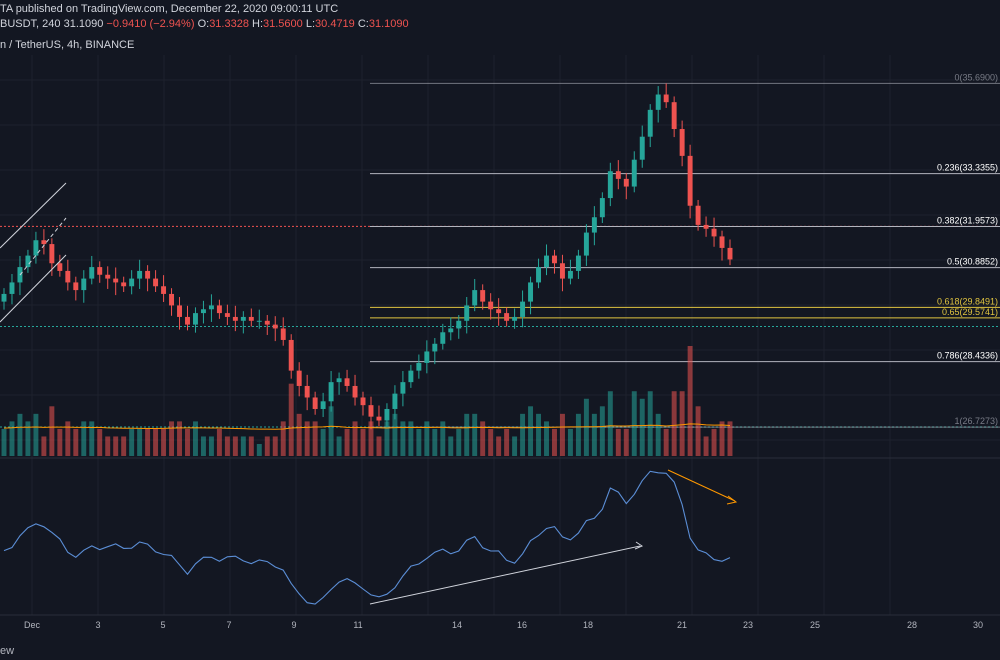  Describe the element at coordinates (83, 24) in the screenshot. I see `last-price: 31.1090` at that location.